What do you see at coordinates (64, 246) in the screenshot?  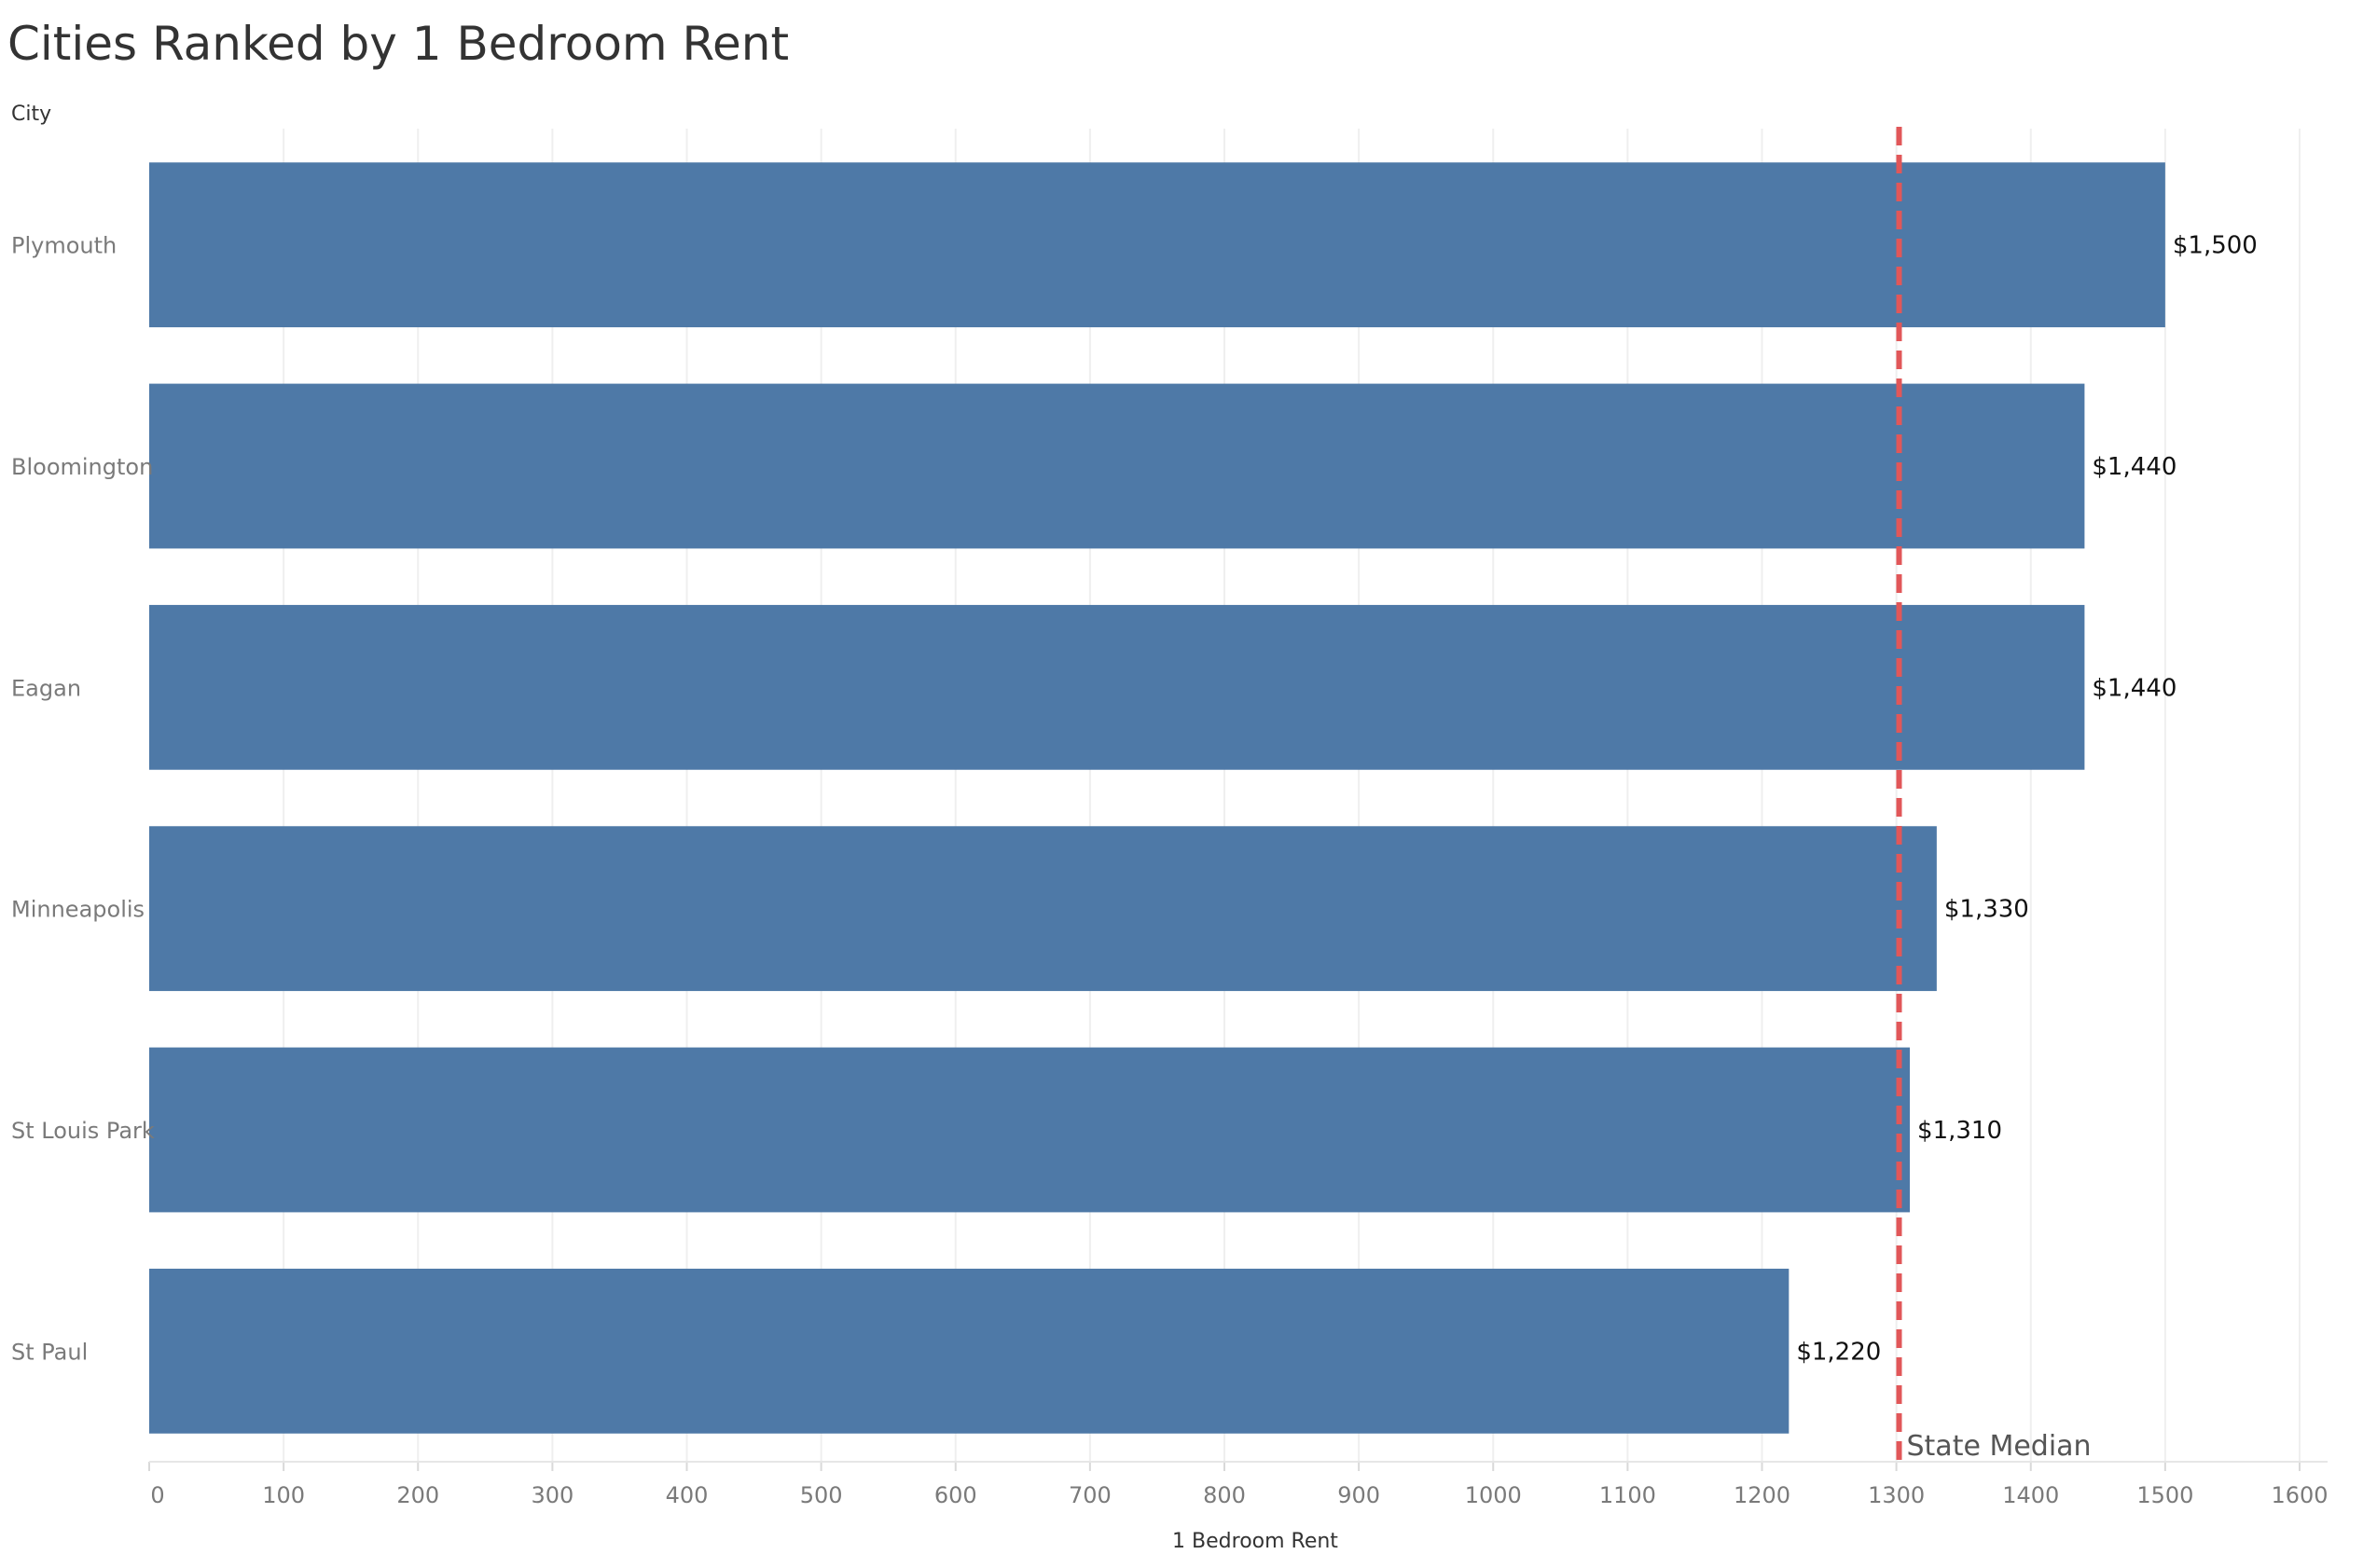 I see `category-label: Plymouth` at bounding box center [64, 246].